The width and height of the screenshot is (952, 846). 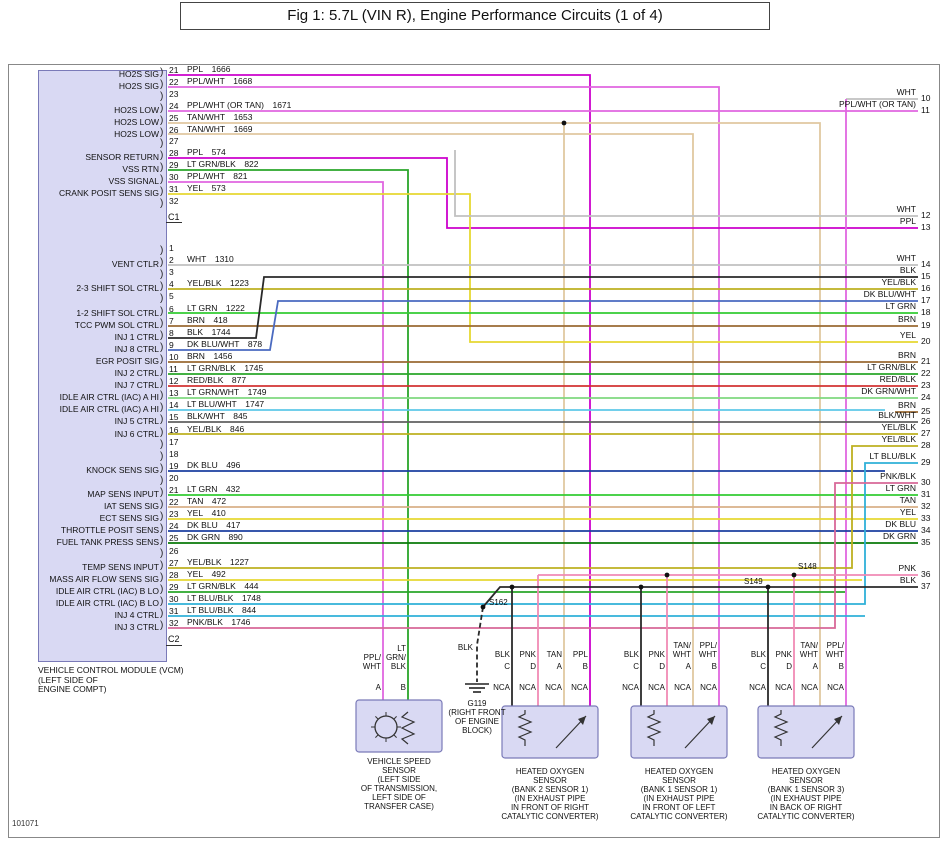 I want to click on right-exit-number: 12, so click(x=926, y=215).